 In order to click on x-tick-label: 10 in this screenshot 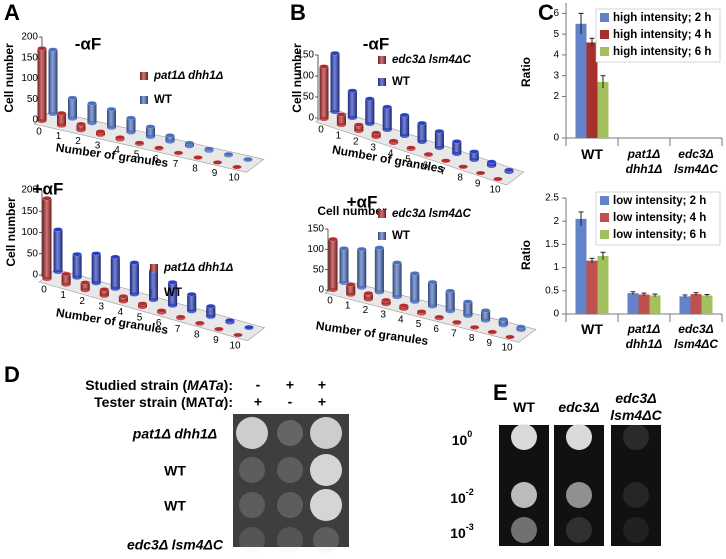, I will do `click(495, 190)`.